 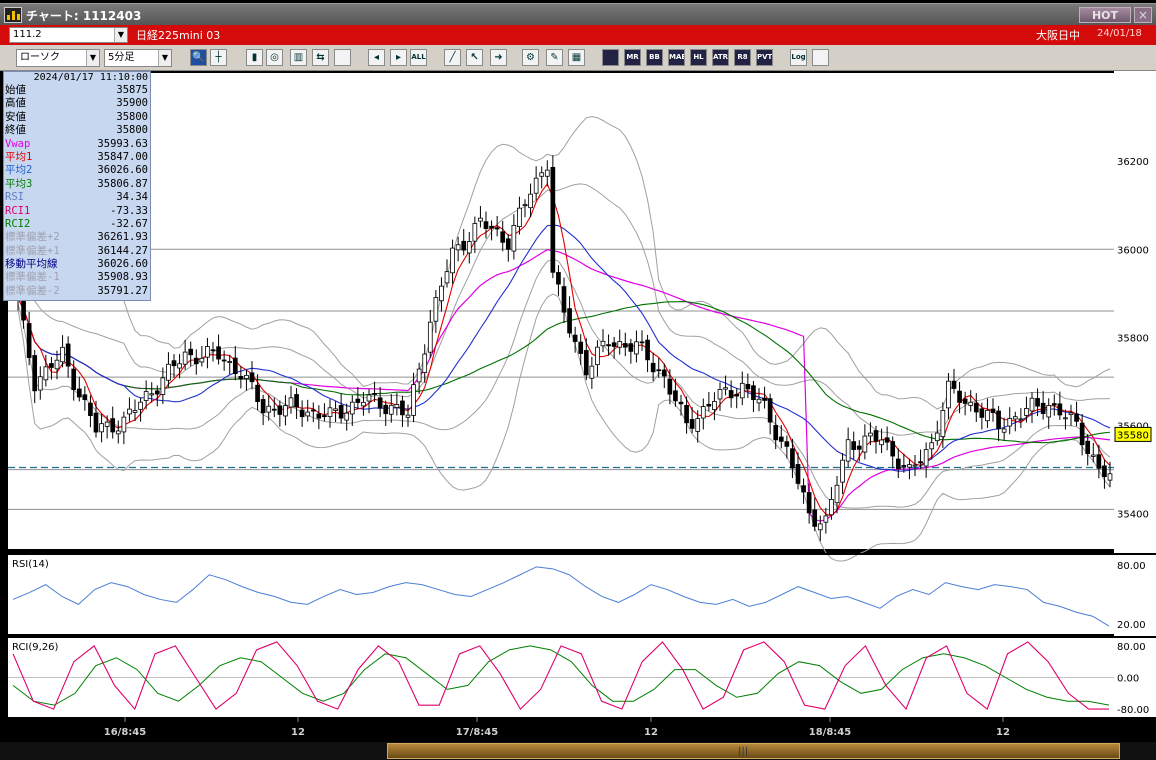 What do you see at coordinates (4, 394) in the screenshot?
I see `left-border` at bounding box center [4, 394].